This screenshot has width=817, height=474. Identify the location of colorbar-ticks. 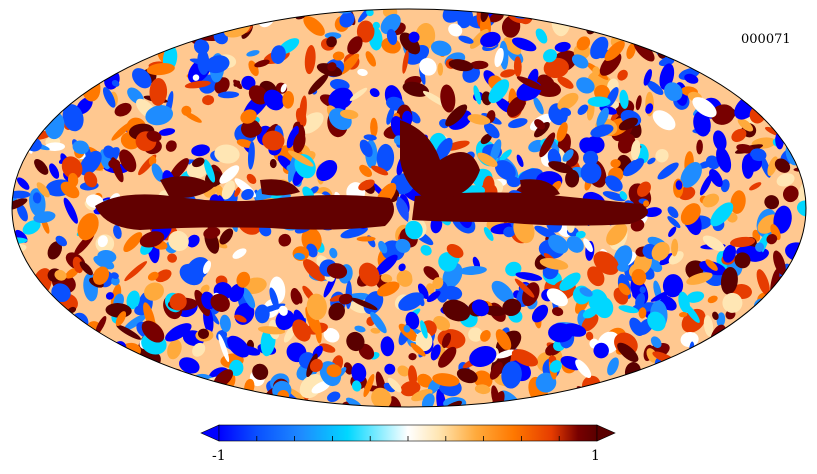
(408, 438).